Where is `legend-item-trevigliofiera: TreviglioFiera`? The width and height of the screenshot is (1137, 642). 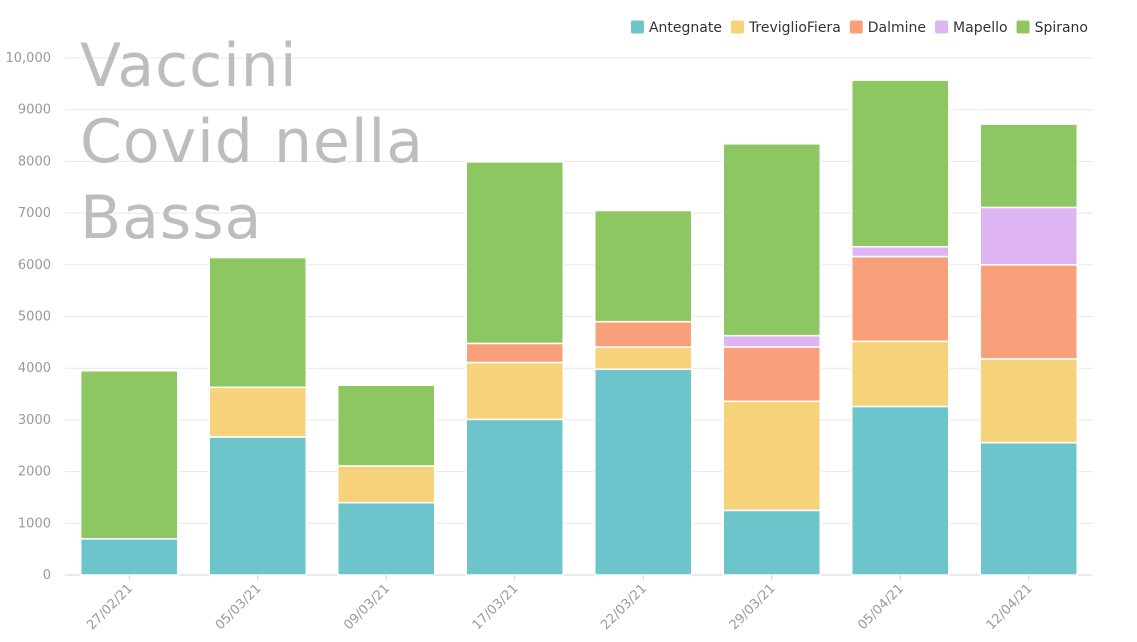 legend-item-trevigliofiera: TreviglioFiera is located at coordinates (785, 28).